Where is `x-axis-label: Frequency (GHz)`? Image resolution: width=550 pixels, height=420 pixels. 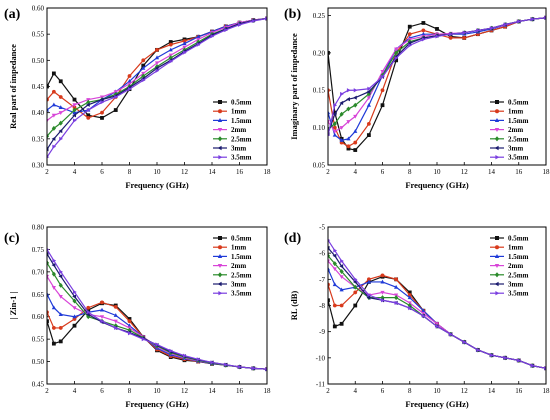 x-axis-label: Frequency (GHz) is located at coordinates (157, 404).